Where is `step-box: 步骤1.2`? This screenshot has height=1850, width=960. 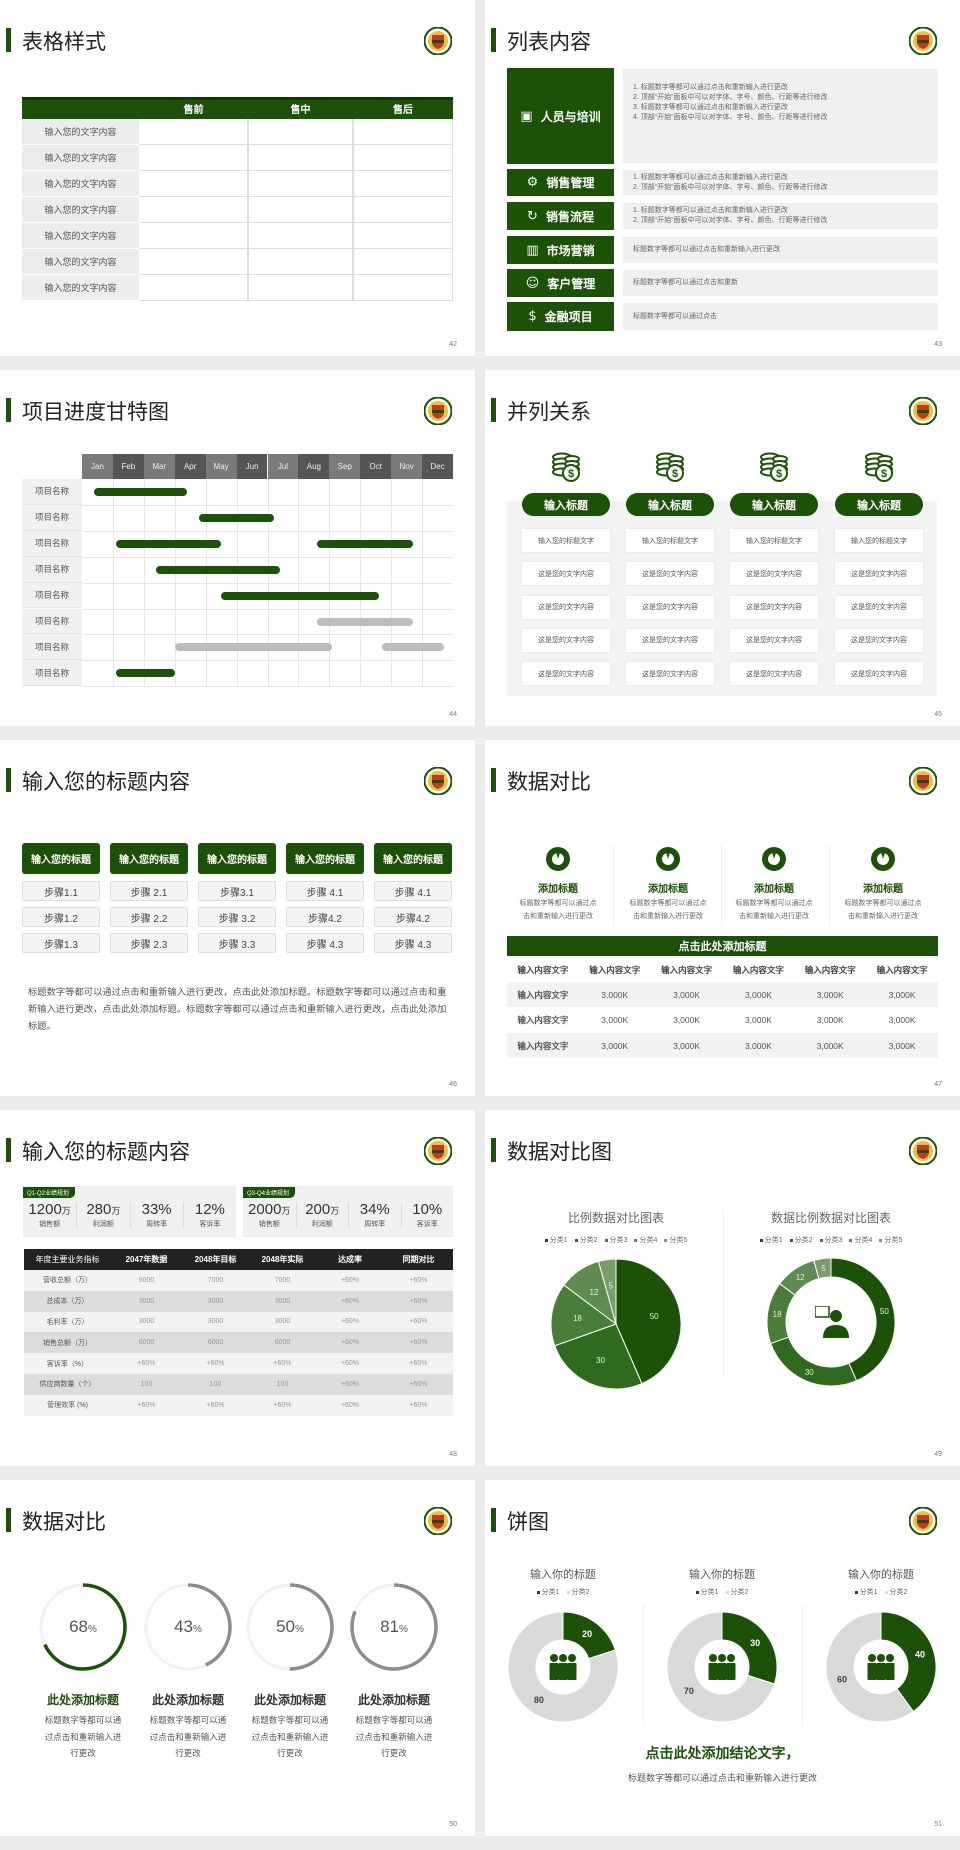
step-box: 步骤1.2 is located at coordinates (61, 917).